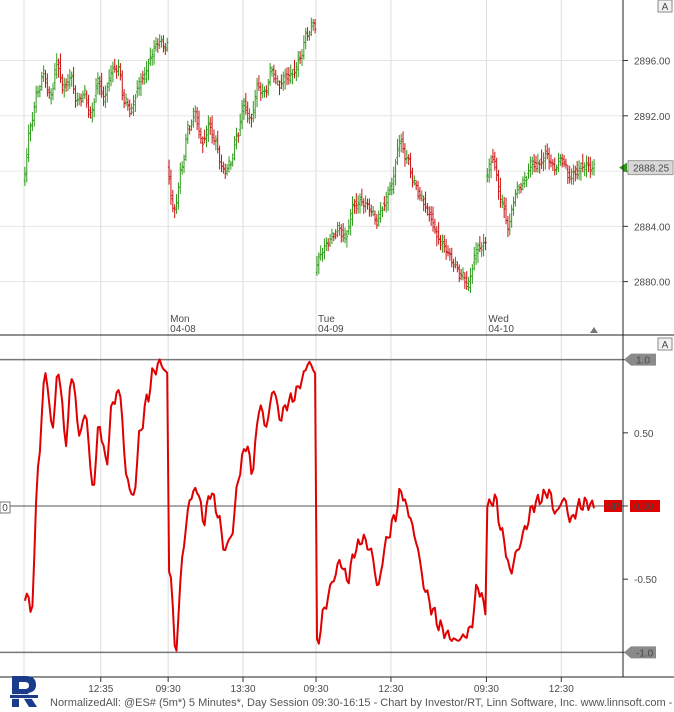  Describe the element at coordinates (168, 689) in the screenshot. I see `time-tick-label: 09:30` at that location.